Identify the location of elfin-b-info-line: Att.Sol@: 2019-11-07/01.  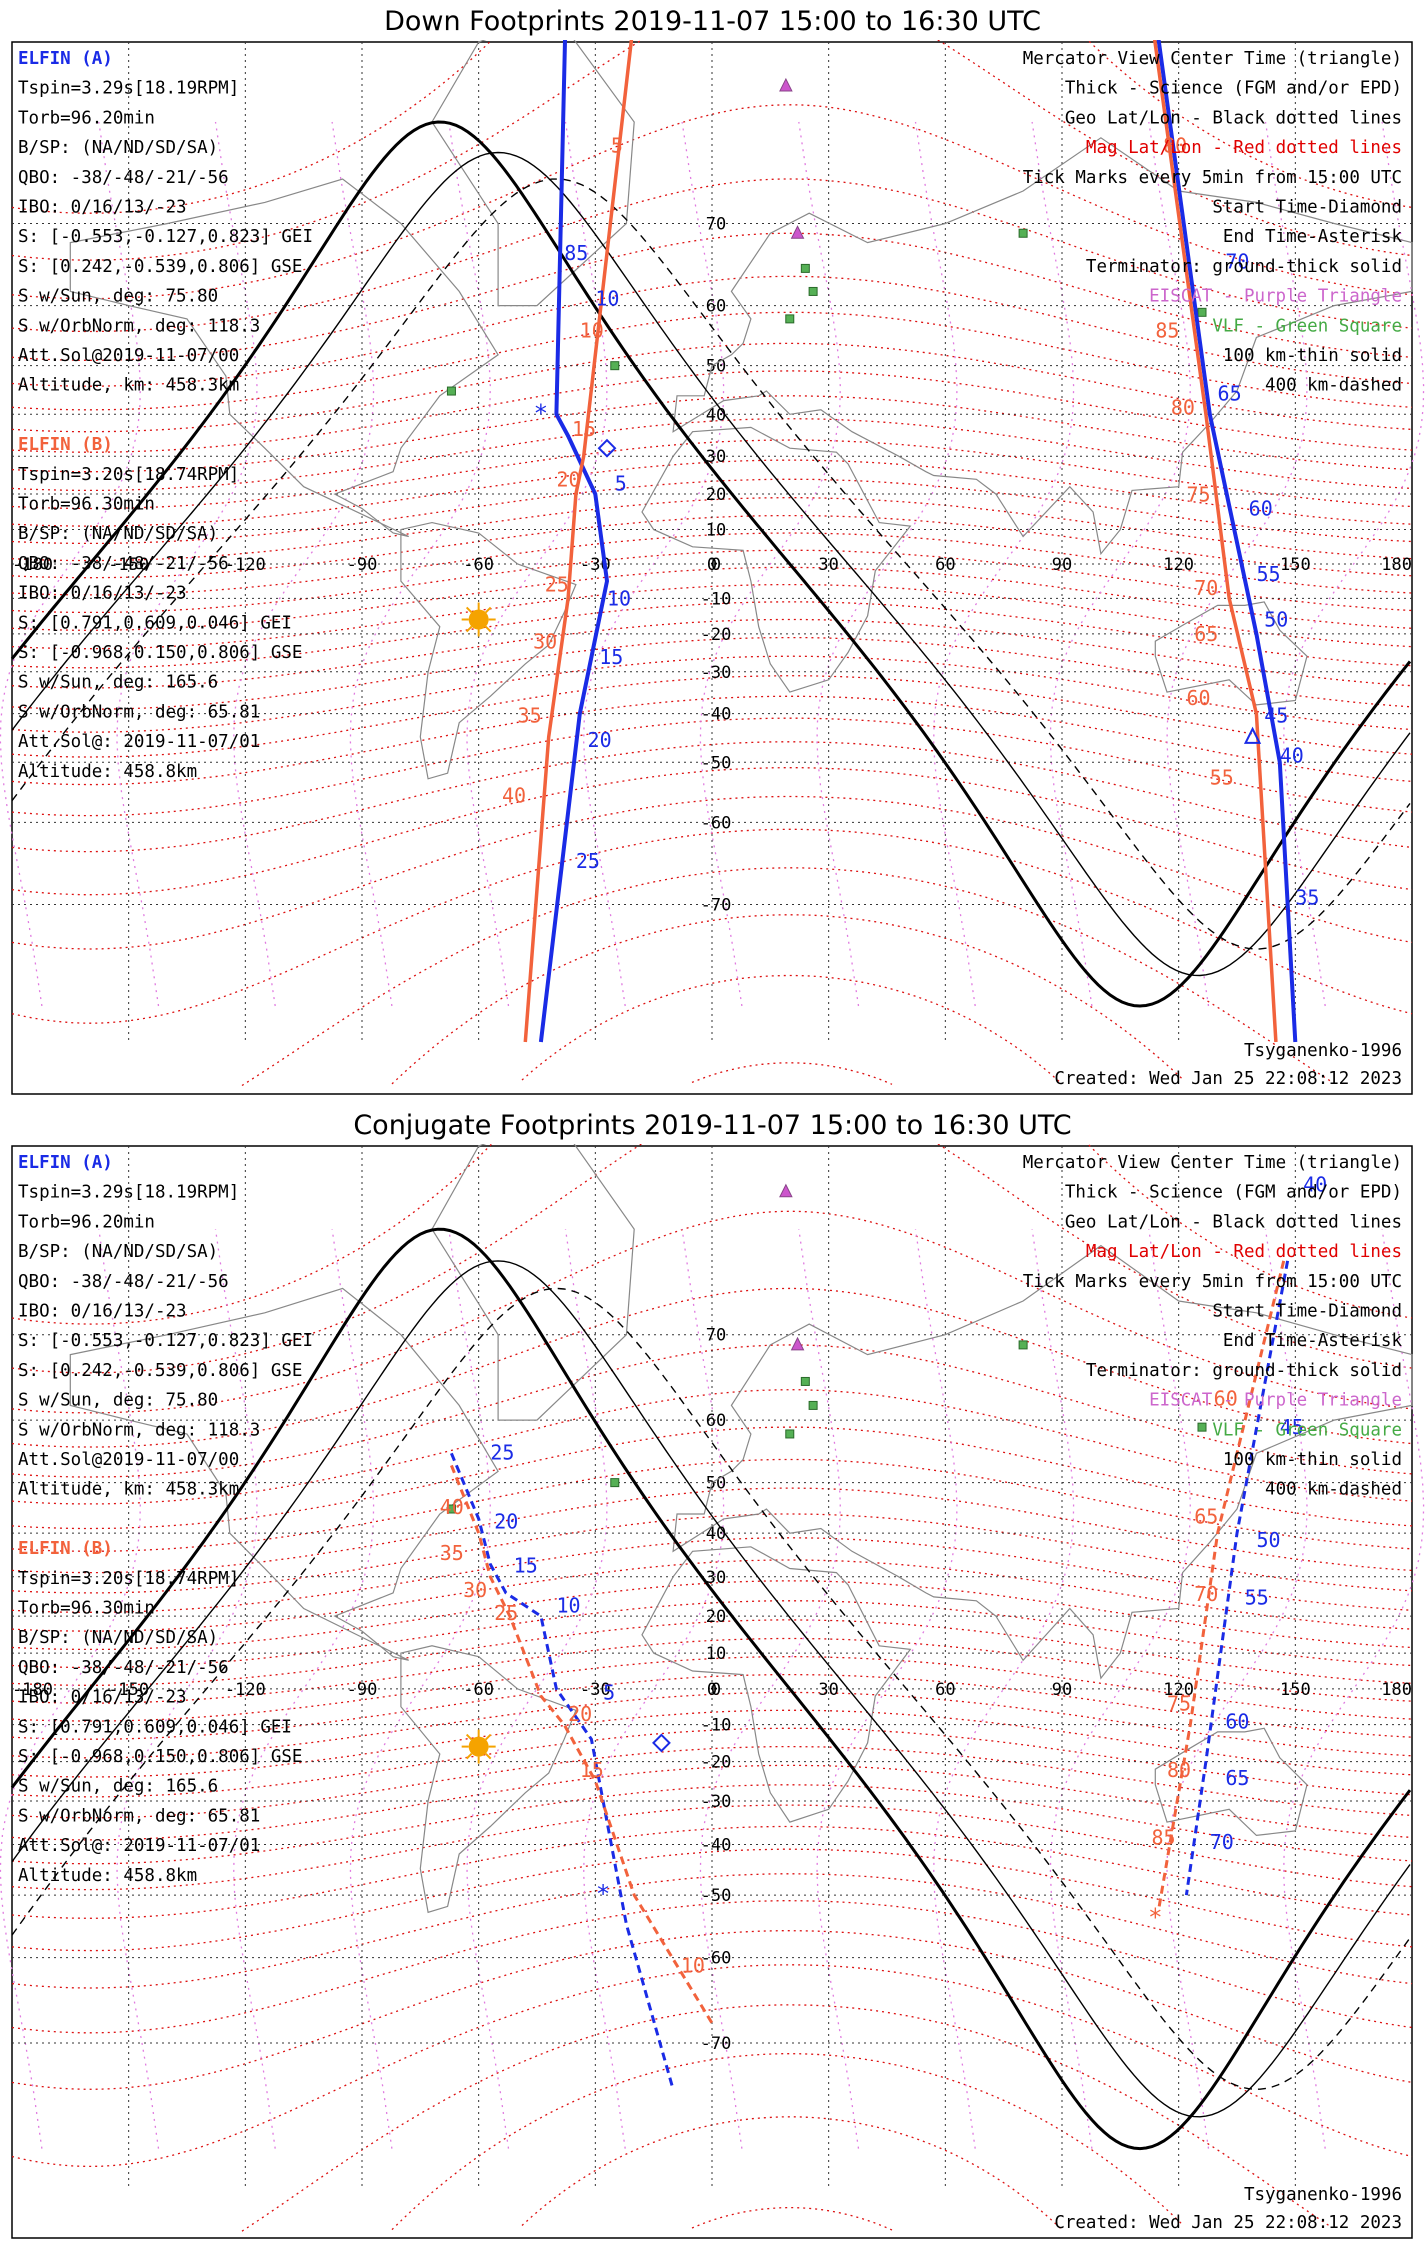
(139, 742).